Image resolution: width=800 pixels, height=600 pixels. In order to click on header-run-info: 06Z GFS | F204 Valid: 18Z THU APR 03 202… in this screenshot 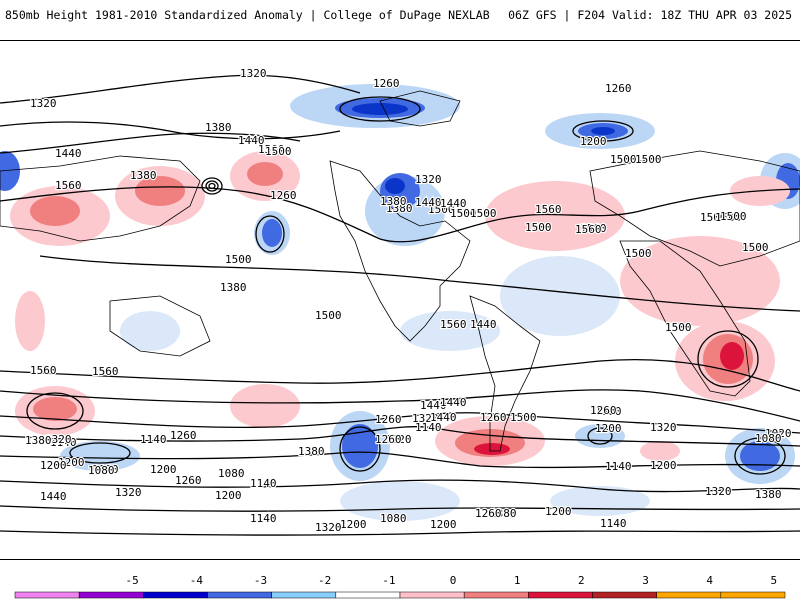, I will do `click(650, 15)`.